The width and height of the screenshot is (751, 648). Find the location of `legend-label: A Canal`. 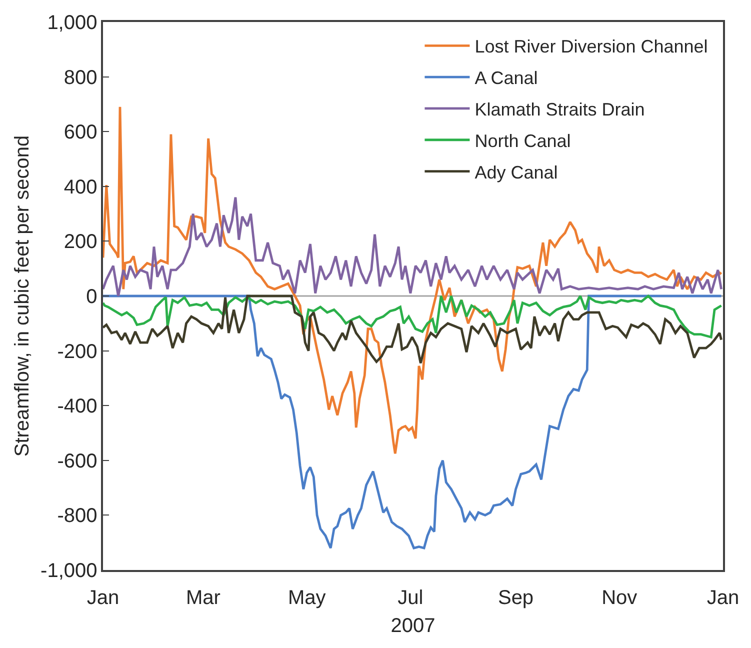

legend-label: A Canal is located at coordinates (506, 78).